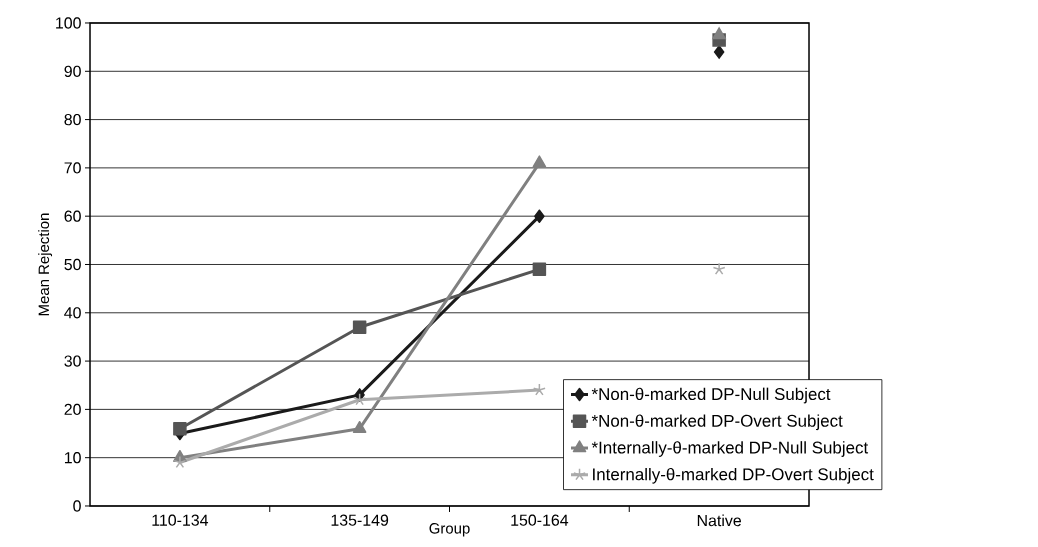  What do you see at coordinates (72, 216) in the screenshot?
I see `y-tick-label: 60` at bounding box center [72, 216].